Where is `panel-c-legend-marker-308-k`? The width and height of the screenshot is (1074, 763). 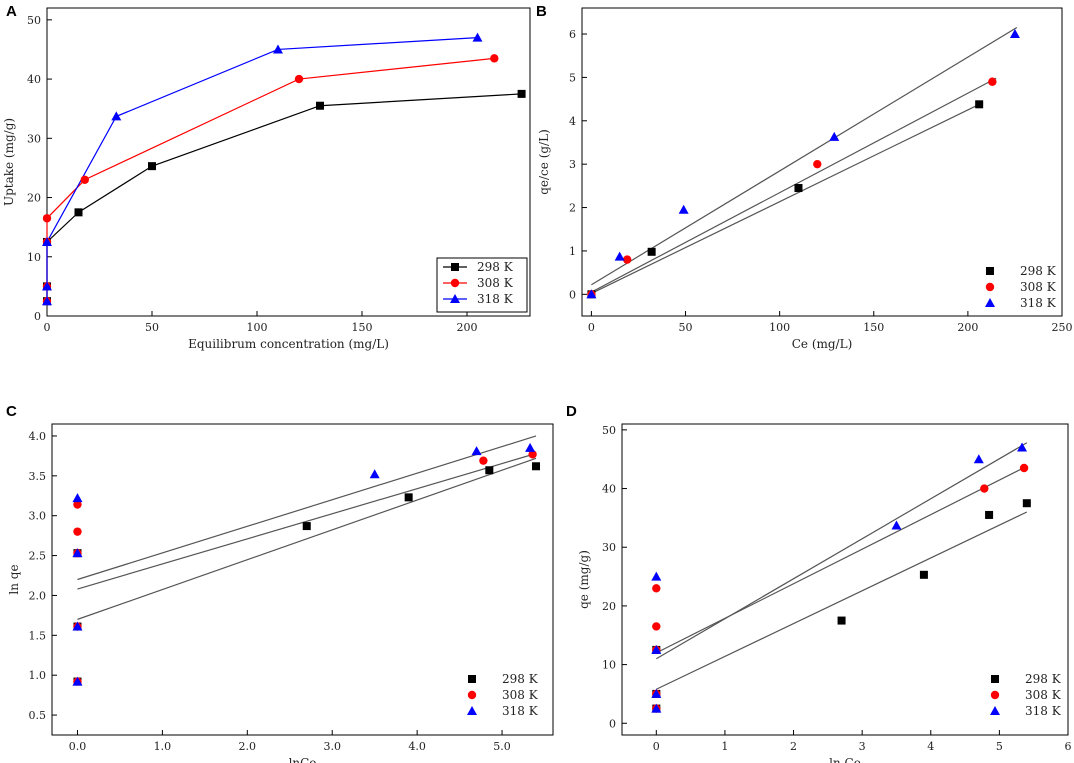 panel-c-legend-marker-308-k is located at coordinates (472, 695).